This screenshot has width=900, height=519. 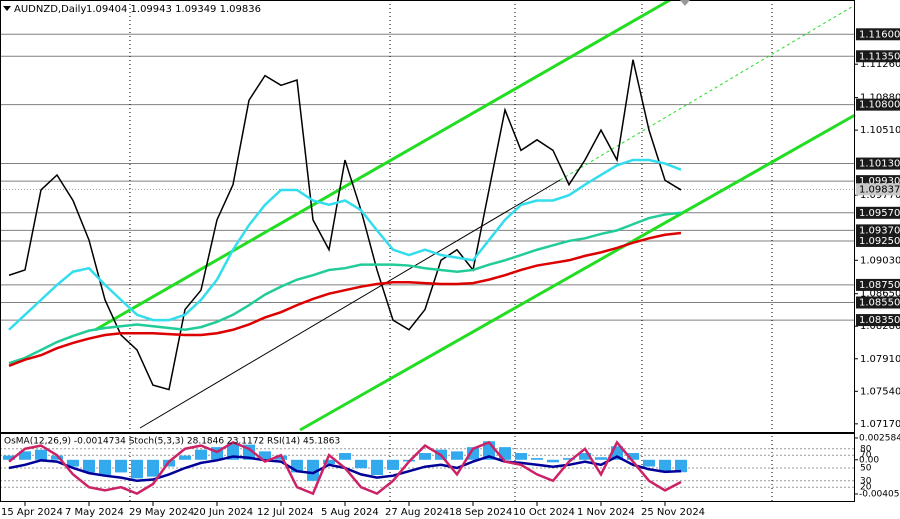 What do you see at coordinates (880, 195) in the screenshot?
I see `y-tick-label: 1.09770` at bounding box center [880, 195].